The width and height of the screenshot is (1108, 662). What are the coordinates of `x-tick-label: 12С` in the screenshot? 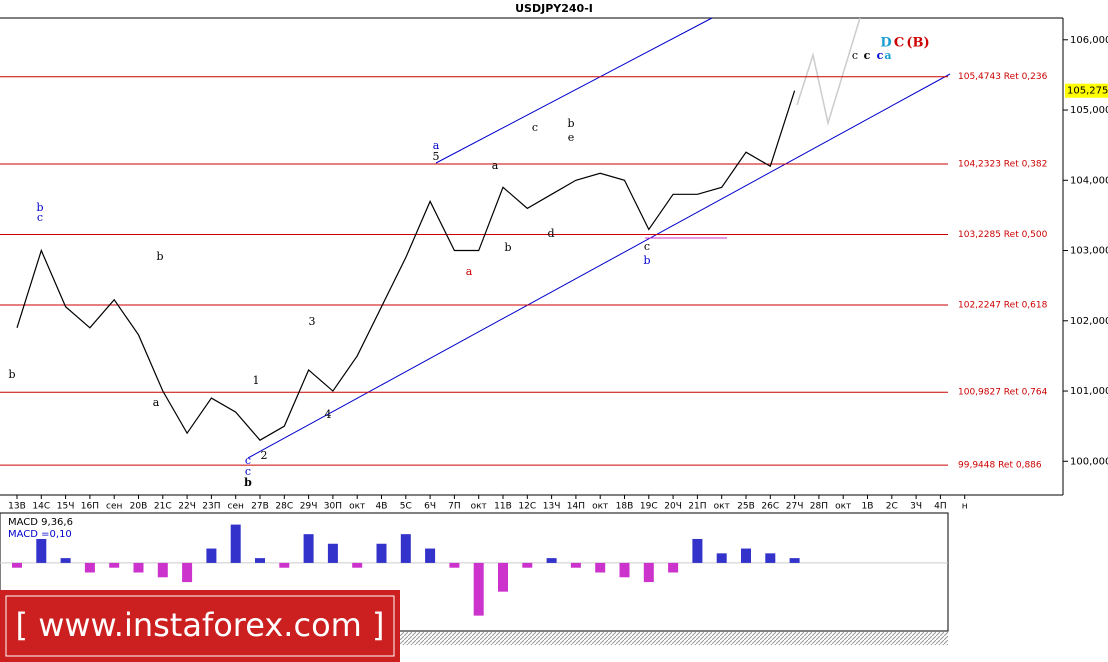 It's located at (527, 507).